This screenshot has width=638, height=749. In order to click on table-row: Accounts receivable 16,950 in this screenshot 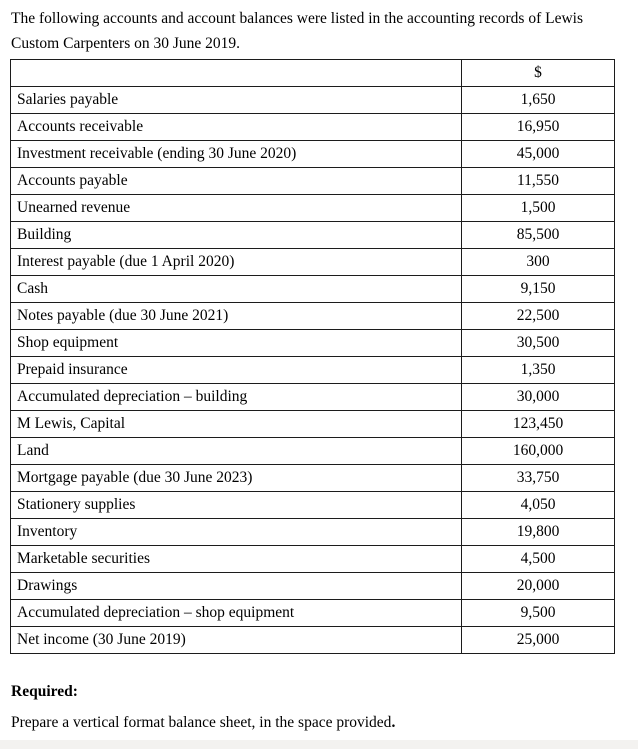, I will do `click(312, 127)`.